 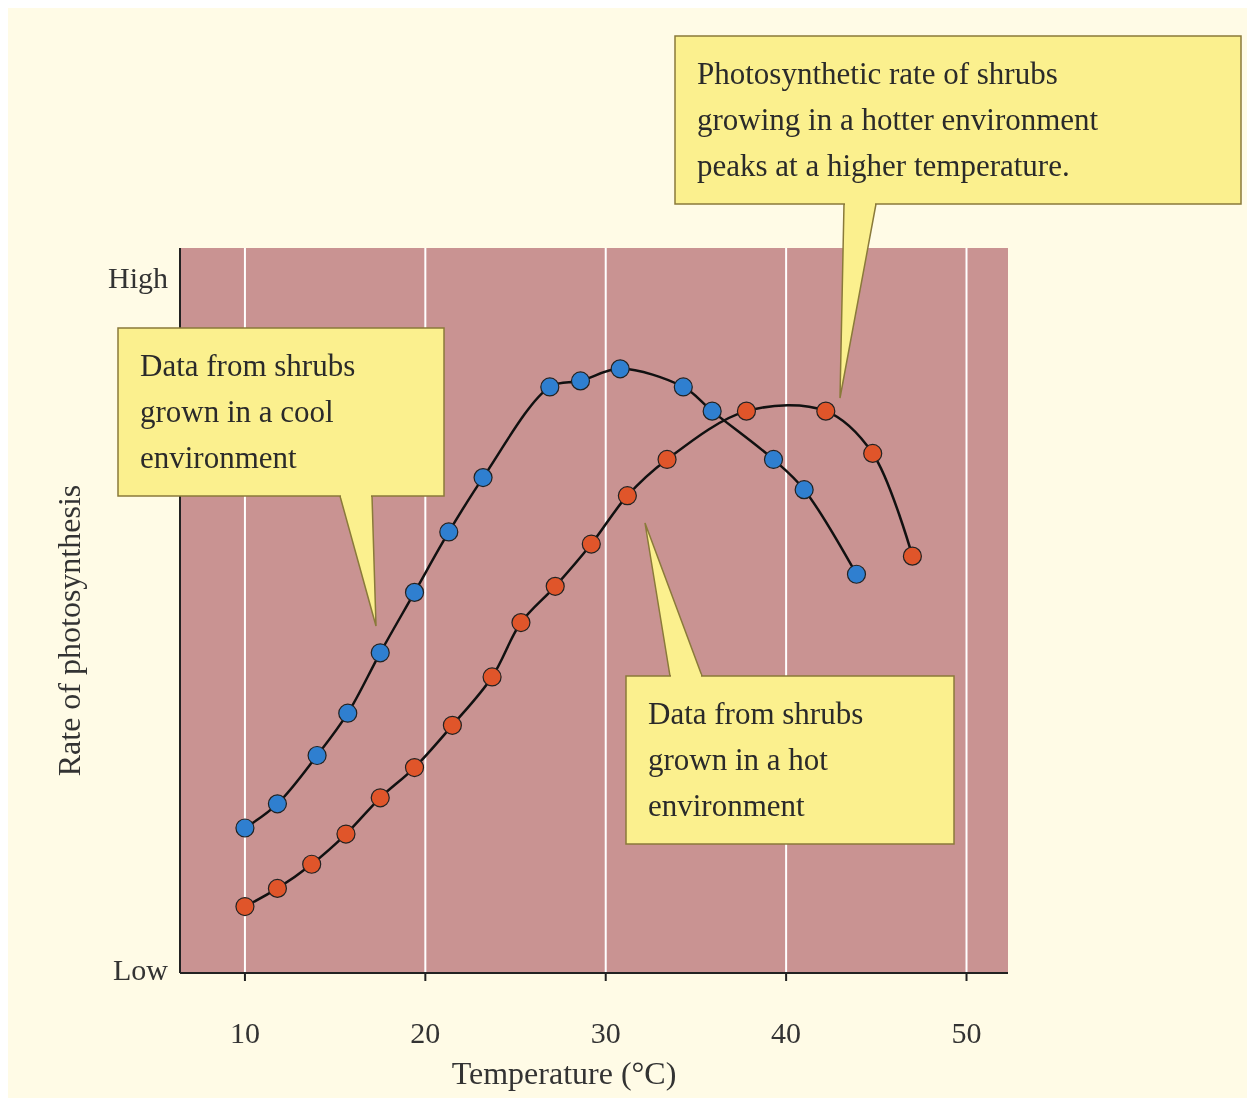 What do you see at coordinates (141, 969) in the screenshot?
I see `text: Low` at bounding box center [141, 969].